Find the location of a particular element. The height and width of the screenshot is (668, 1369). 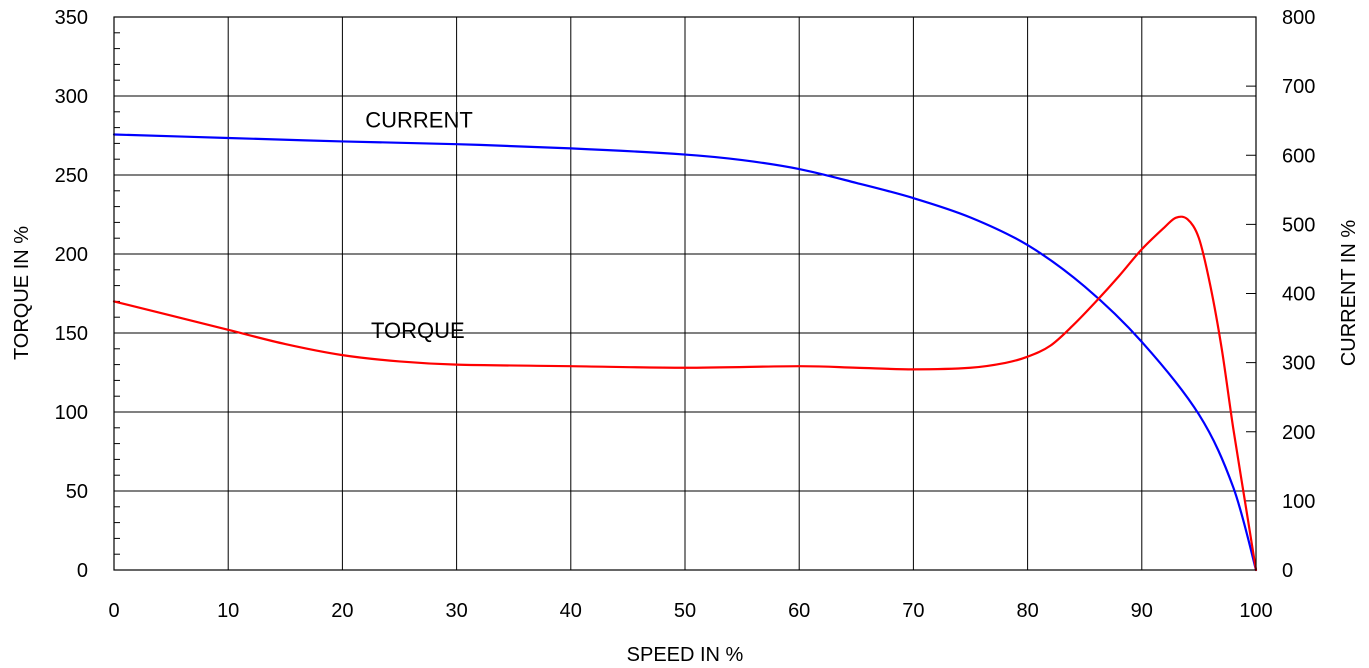

left-y-axis-title: TORQUE IN % is located at coordinates (22, 293).